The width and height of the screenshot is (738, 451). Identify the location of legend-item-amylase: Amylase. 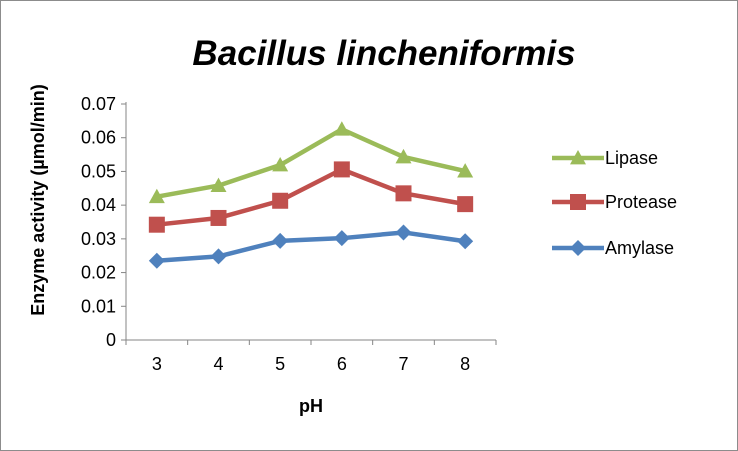
(613, 248).